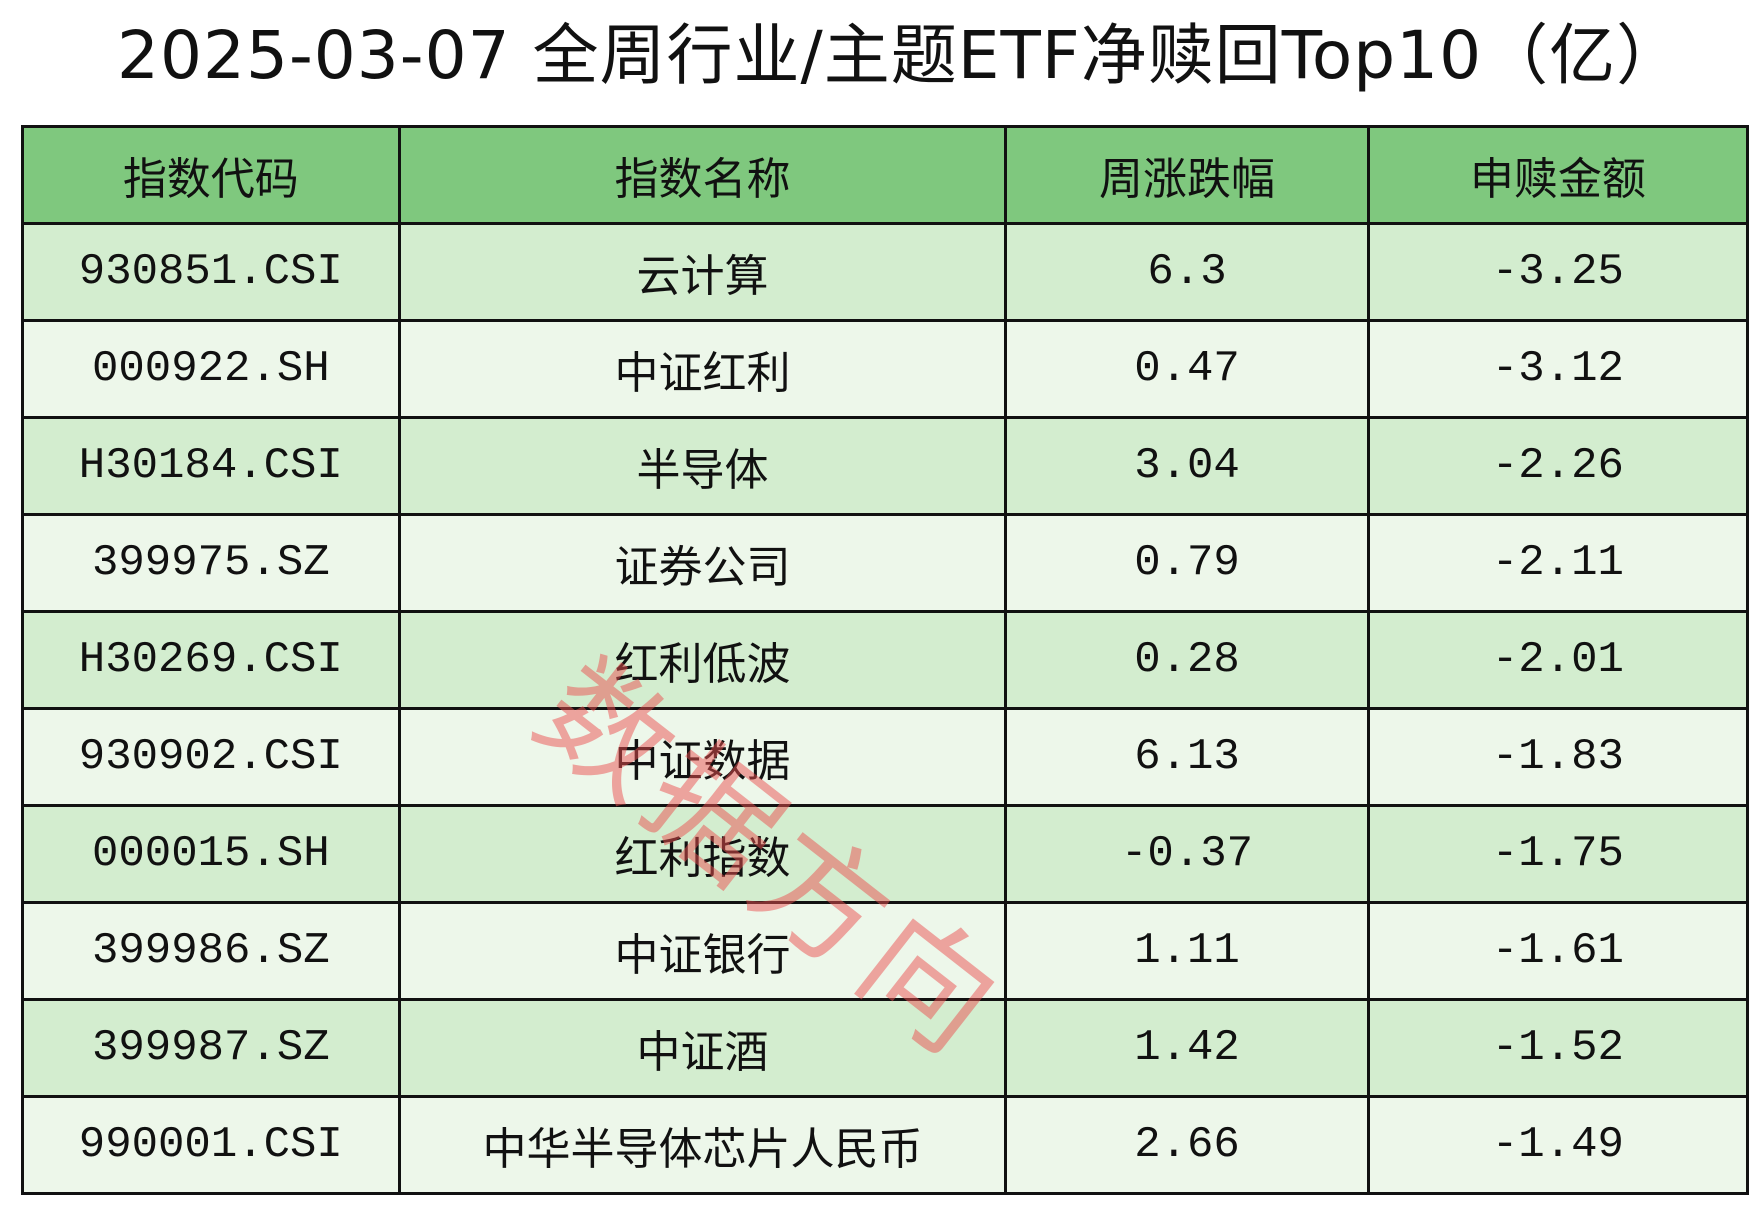  What do you see at coordinates (211, 563) in the screenshot?
I see `cell-index-code: 399975.SZ` at bounding box center [211, 563].